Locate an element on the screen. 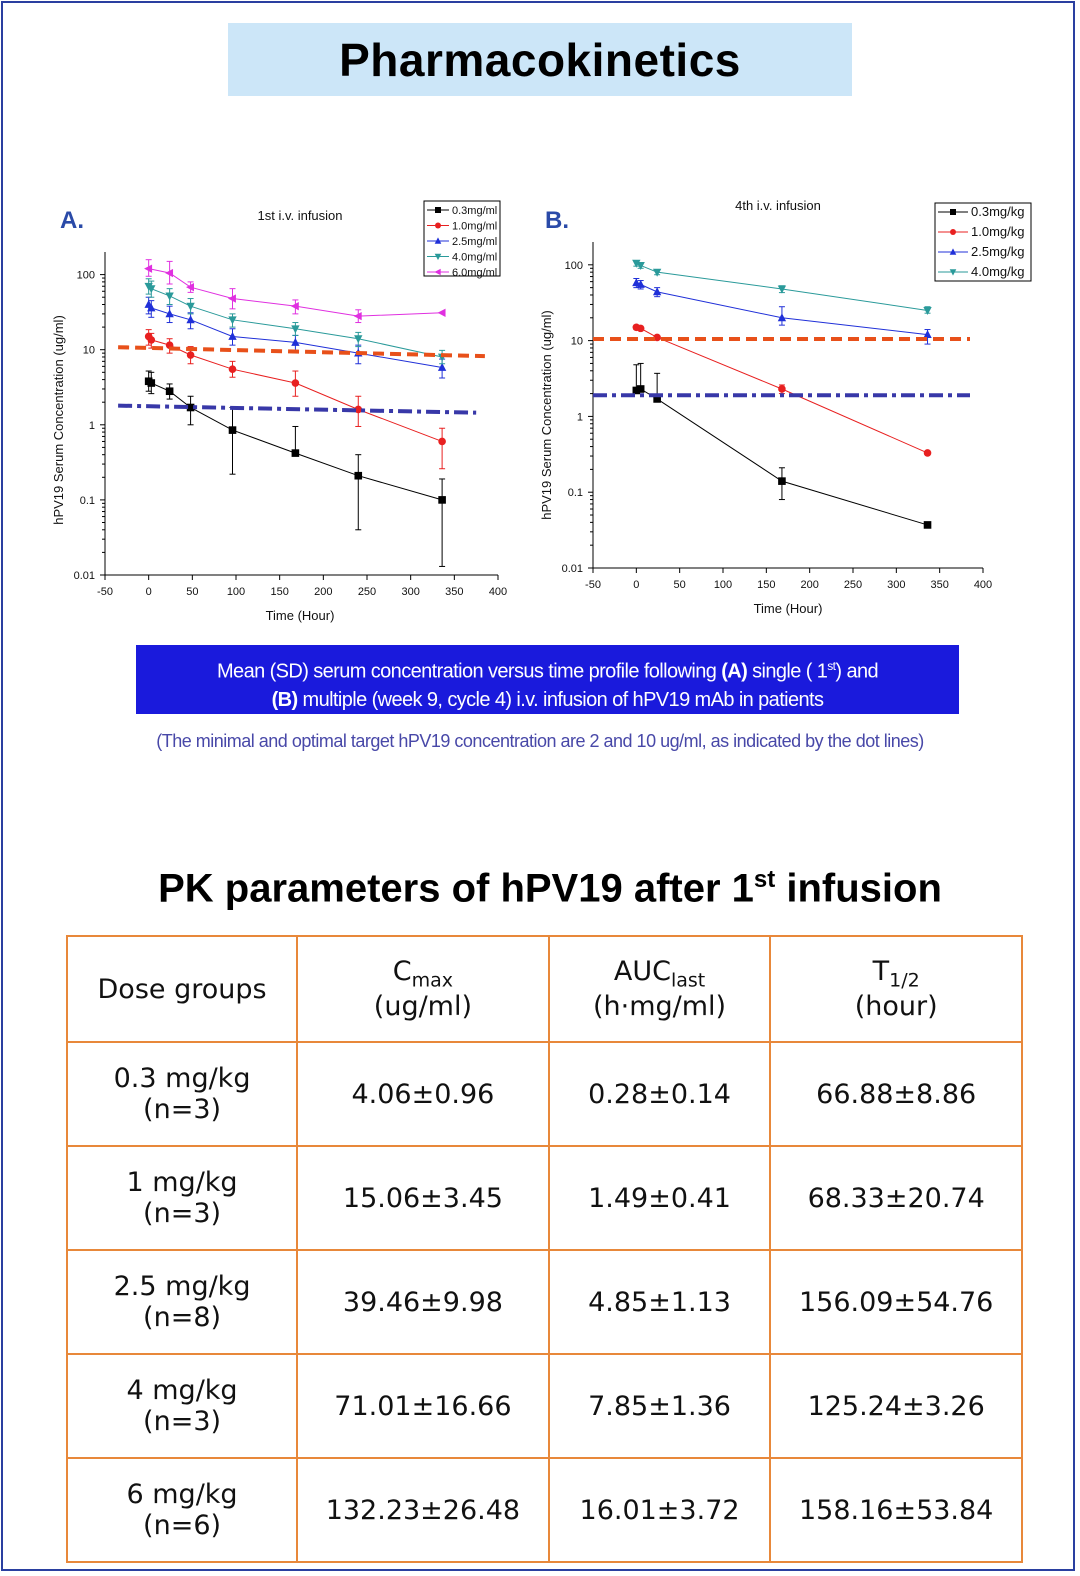 Image resolution: width=1080 pixels, height=1576 pixels. t-half-cell: 68.33±20.74 is located at coordinates (896, 1198).